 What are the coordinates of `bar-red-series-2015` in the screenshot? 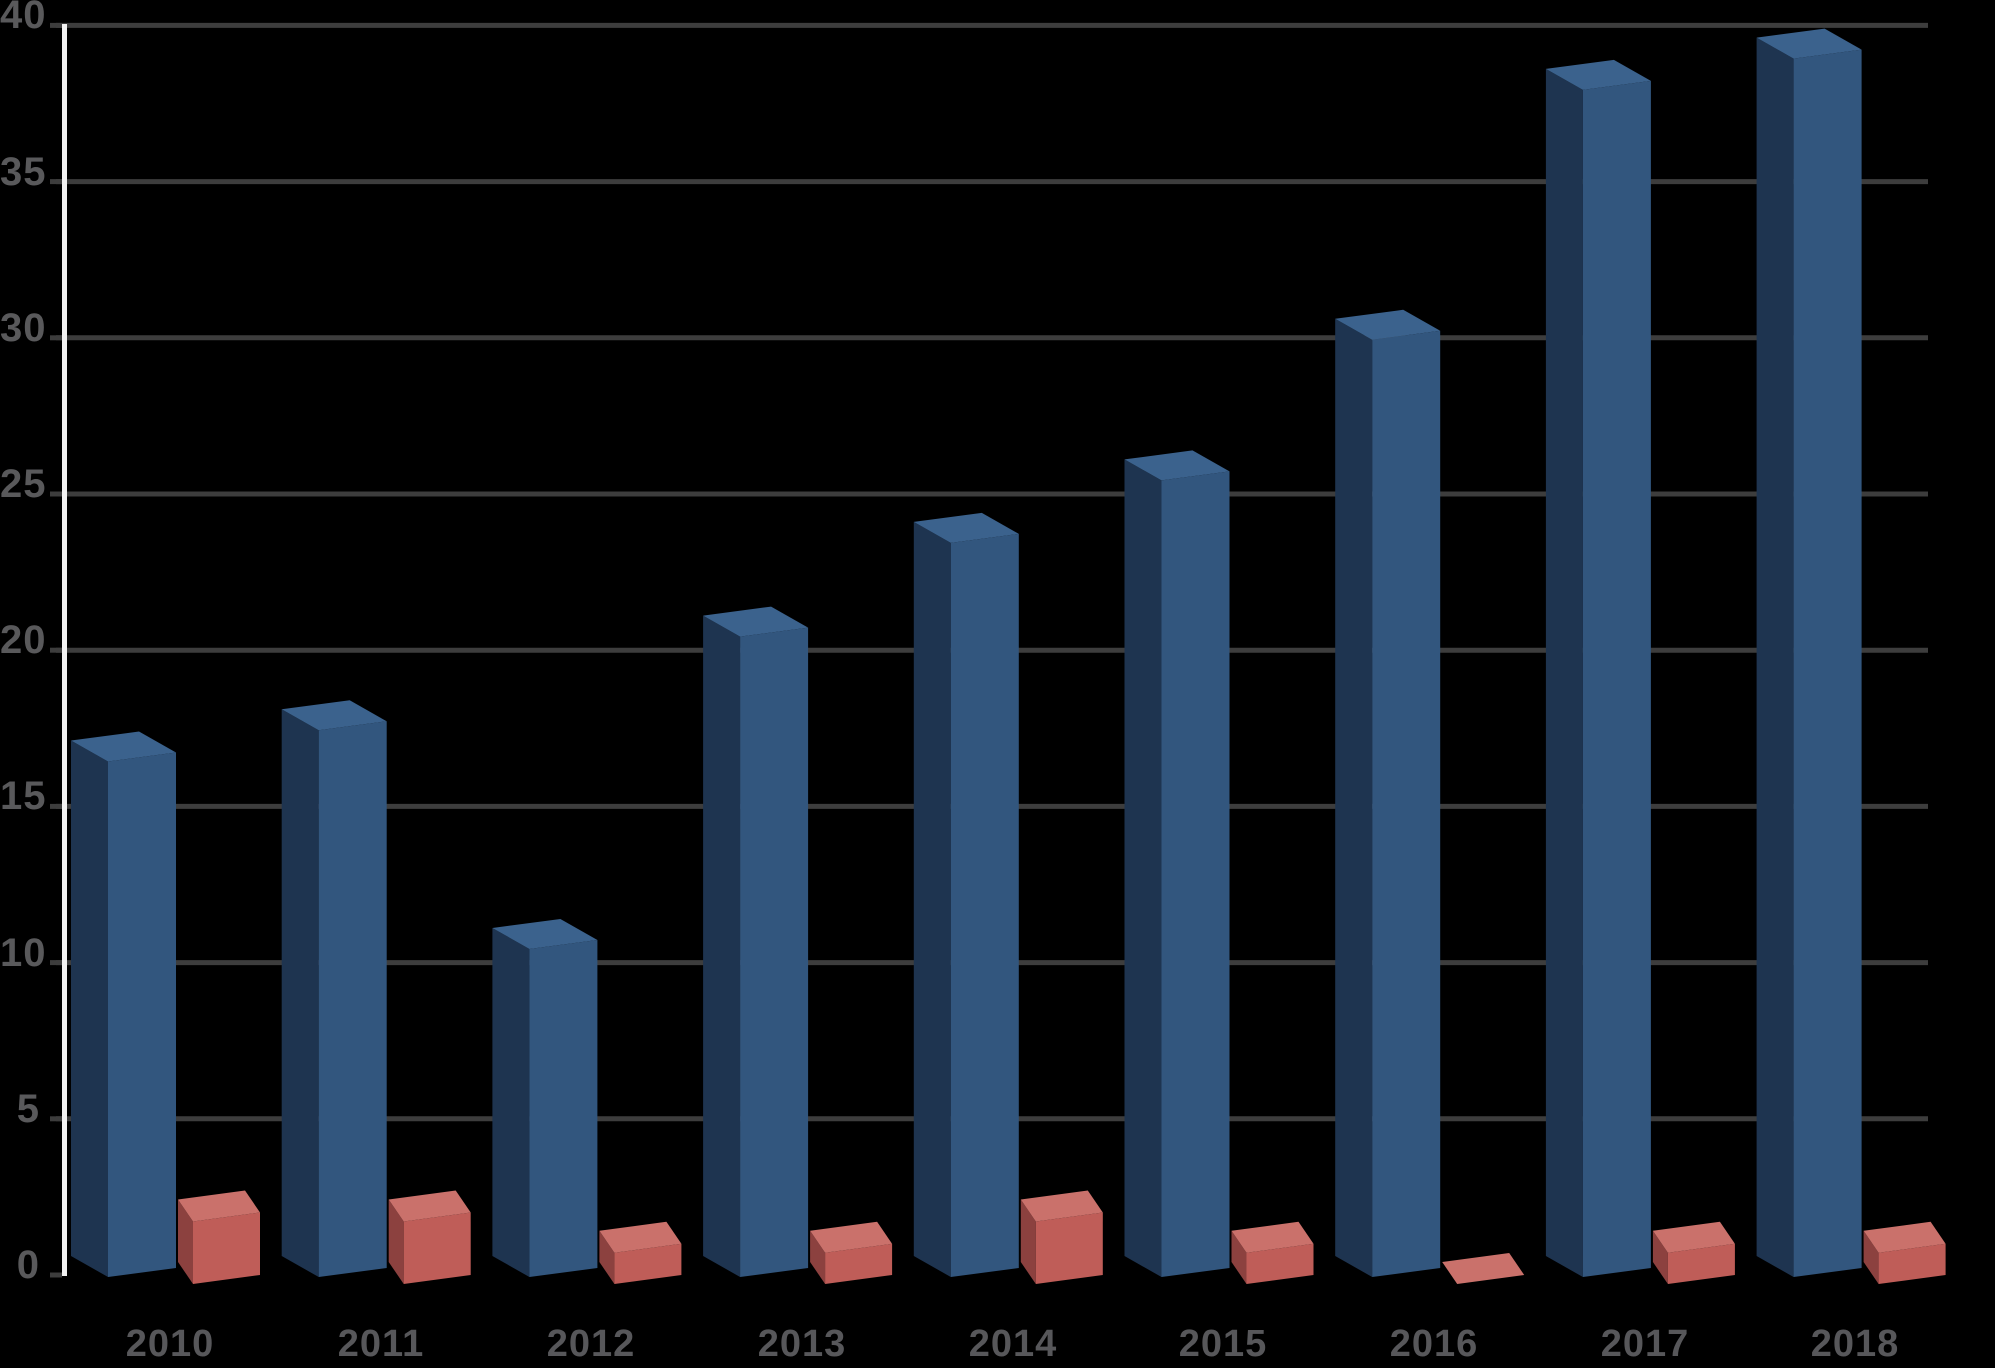 It's located at (1272, 1252).